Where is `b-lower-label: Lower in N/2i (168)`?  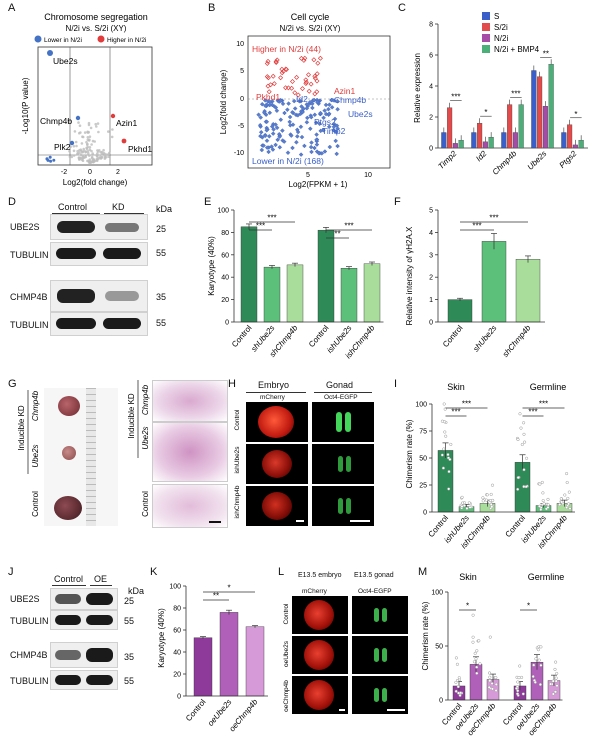
b-lower-label: Lower in N/2i (168) is located at coordinates (288, 161).